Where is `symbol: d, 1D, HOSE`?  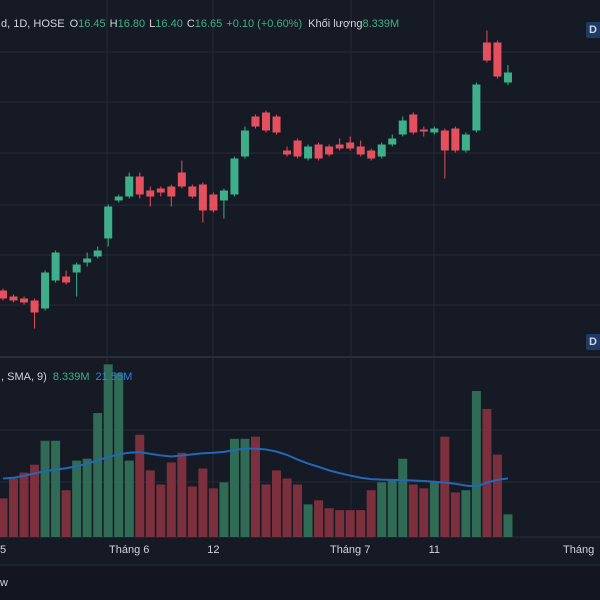
symbol: d, 1D, HOSE is located at coordinates (33, 24).